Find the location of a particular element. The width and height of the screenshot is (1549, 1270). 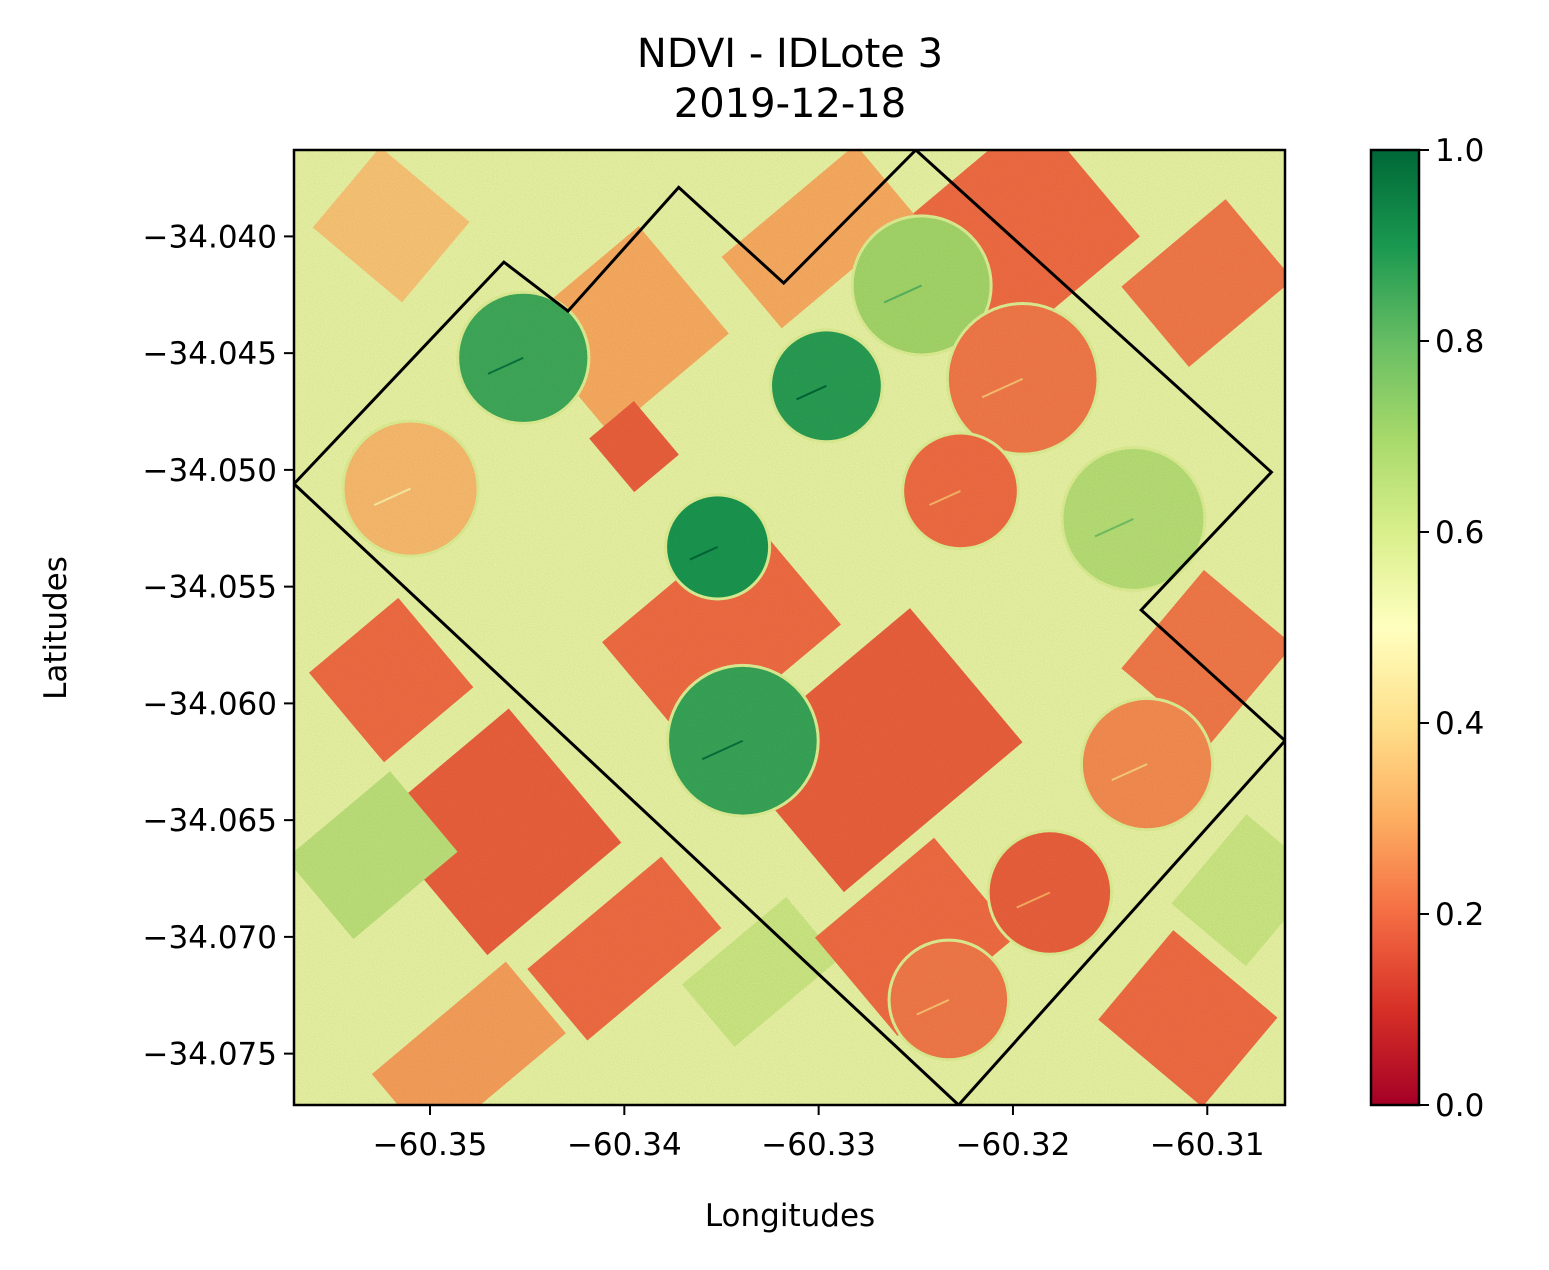

y-tick-label: −34.070 is located at coordinates (210, 938).